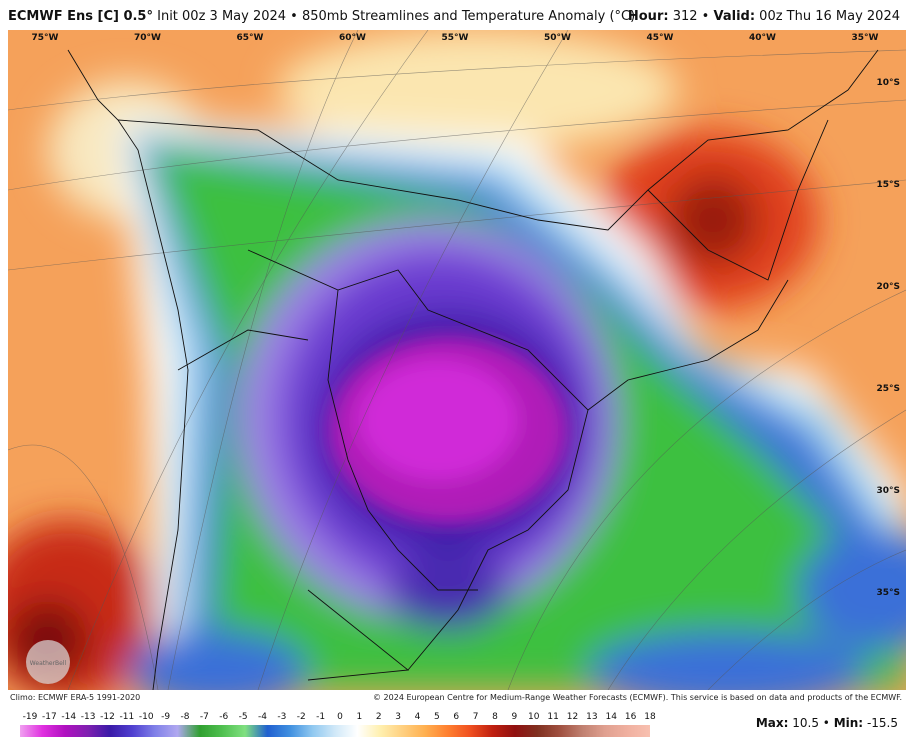  I want to click on min-label: Min:, so click(848, 723).